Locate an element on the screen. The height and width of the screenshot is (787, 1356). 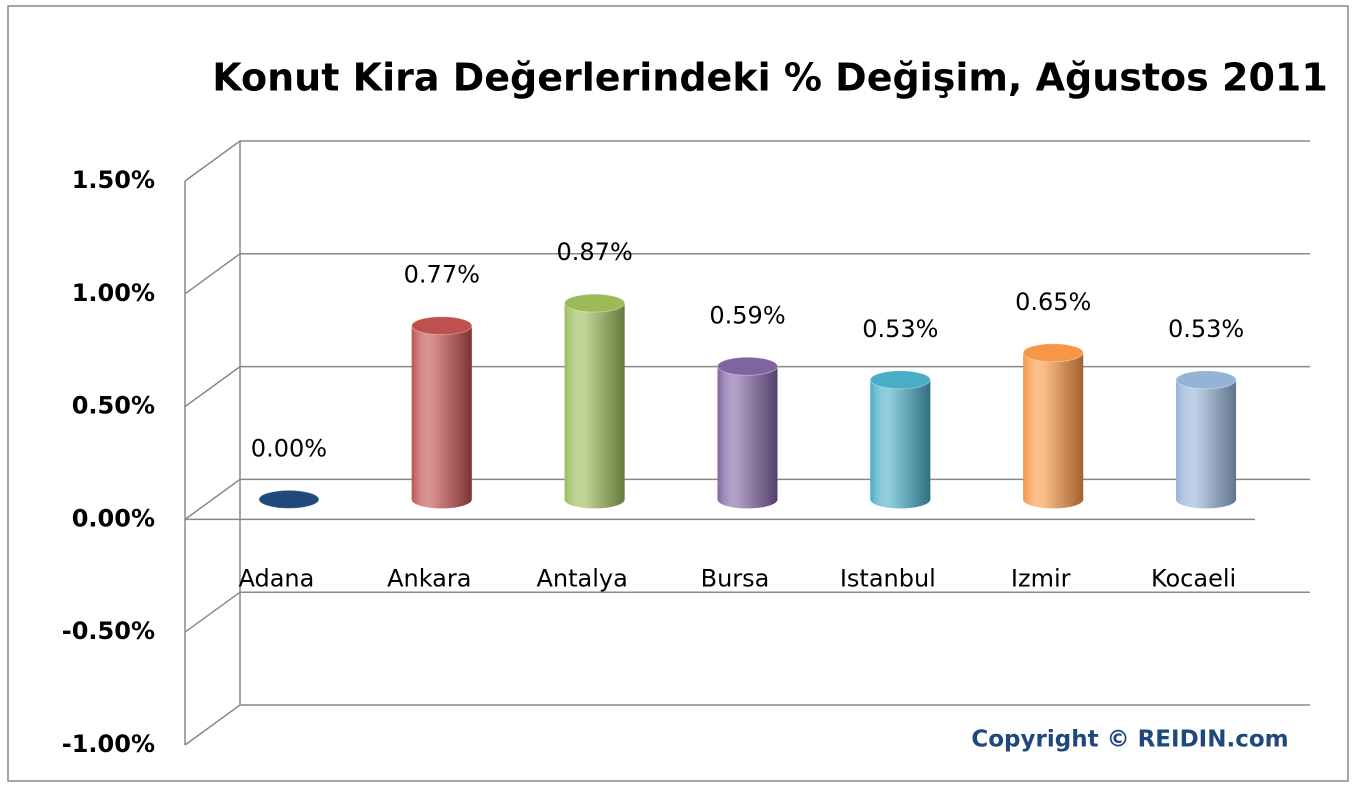
value-label: 0.77% is located at coordinates (442, 275).